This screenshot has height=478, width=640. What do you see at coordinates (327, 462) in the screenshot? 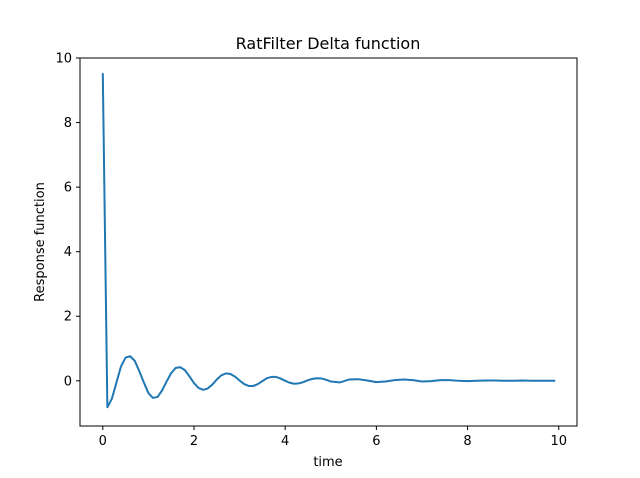
I see `x-axis-label: time` at bounding box center [327, 462].